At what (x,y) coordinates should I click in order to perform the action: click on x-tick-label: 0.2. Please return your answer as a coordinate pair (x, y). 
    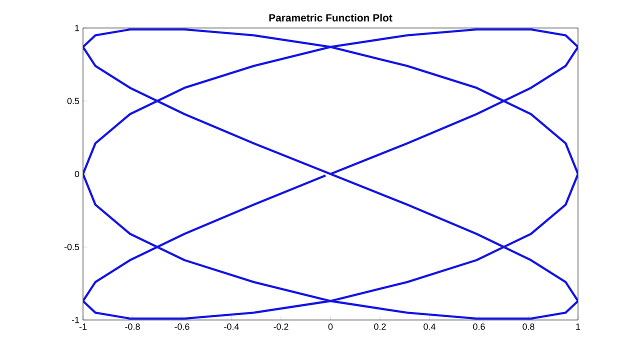
    Looking at the image, I should click on (380, 327).